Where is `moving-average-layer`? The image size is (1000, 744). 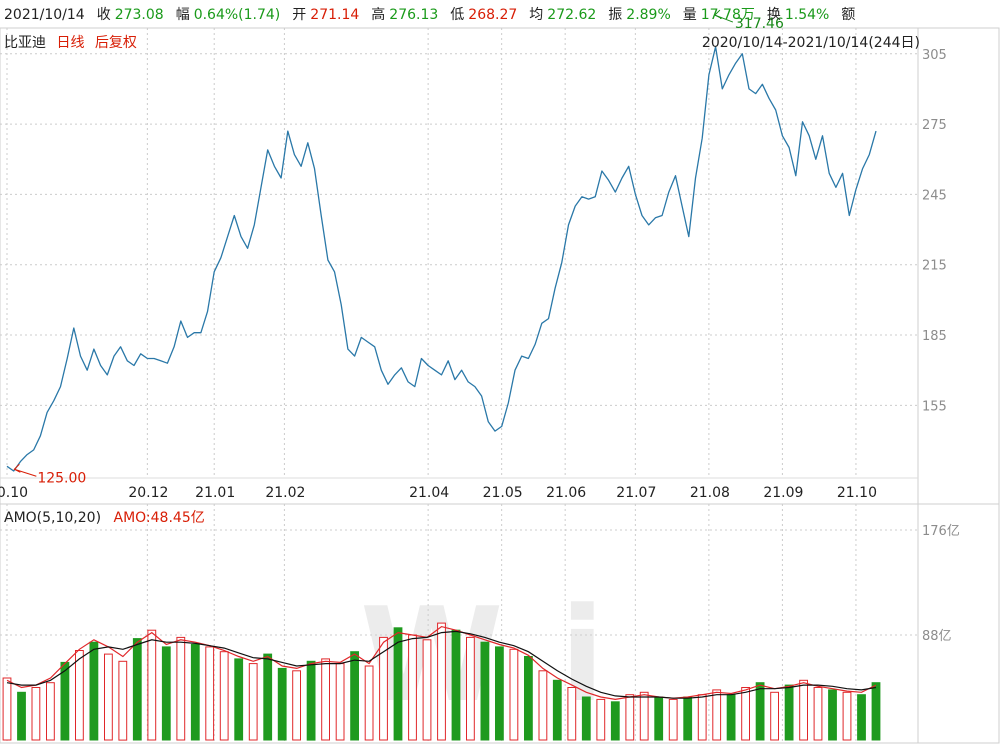 moving-average-layer is located at coordinates (441, 663).